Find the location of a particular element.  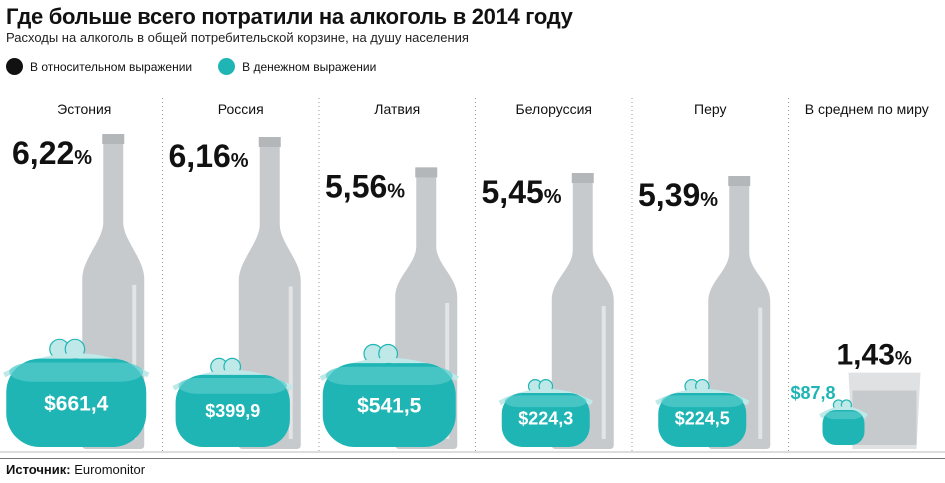

legend-label-relative: В относительном выражении is located at coordinates (111, 66).